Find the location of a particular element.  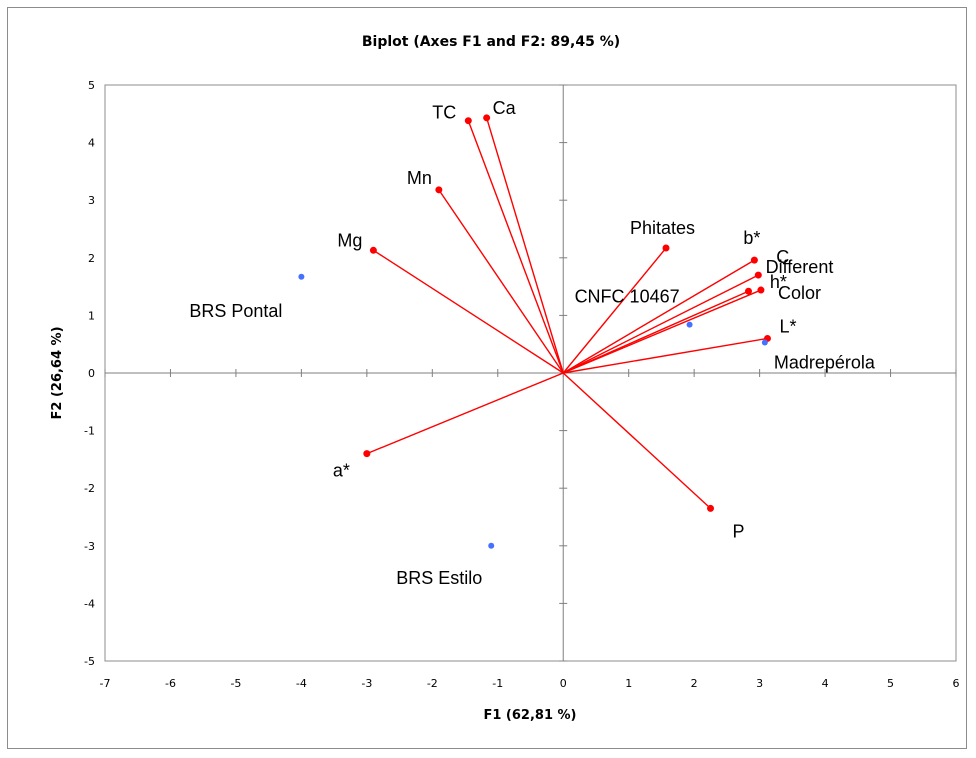

x-tick-label: 1 is located at coordinates (628, 683).